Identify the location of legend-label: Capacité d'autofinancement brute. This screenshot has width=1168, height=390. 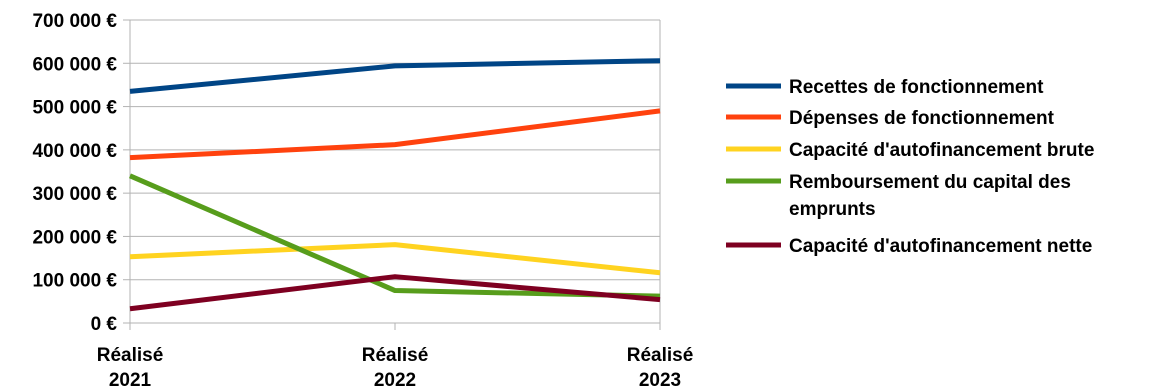
(941, 150).